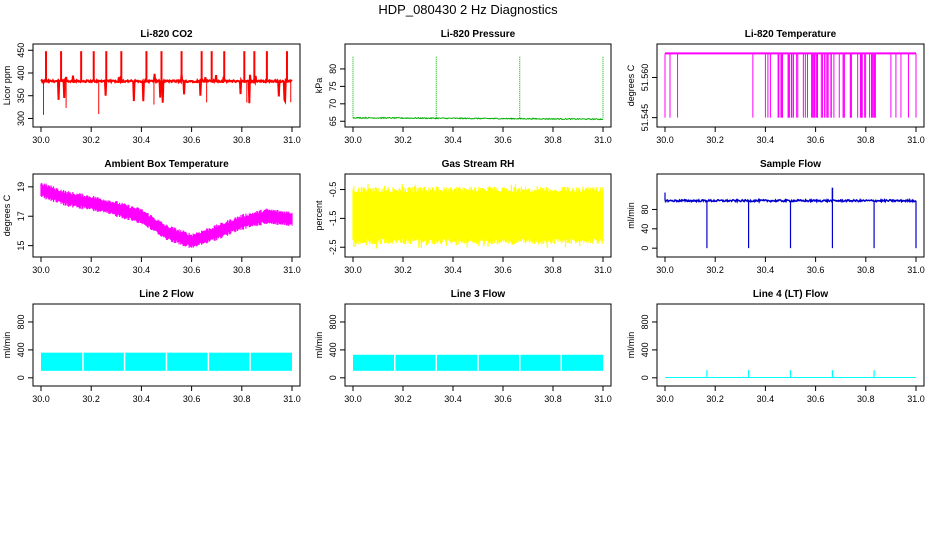  I want to click on y-tick-label: -2.5, so click(333, 247).